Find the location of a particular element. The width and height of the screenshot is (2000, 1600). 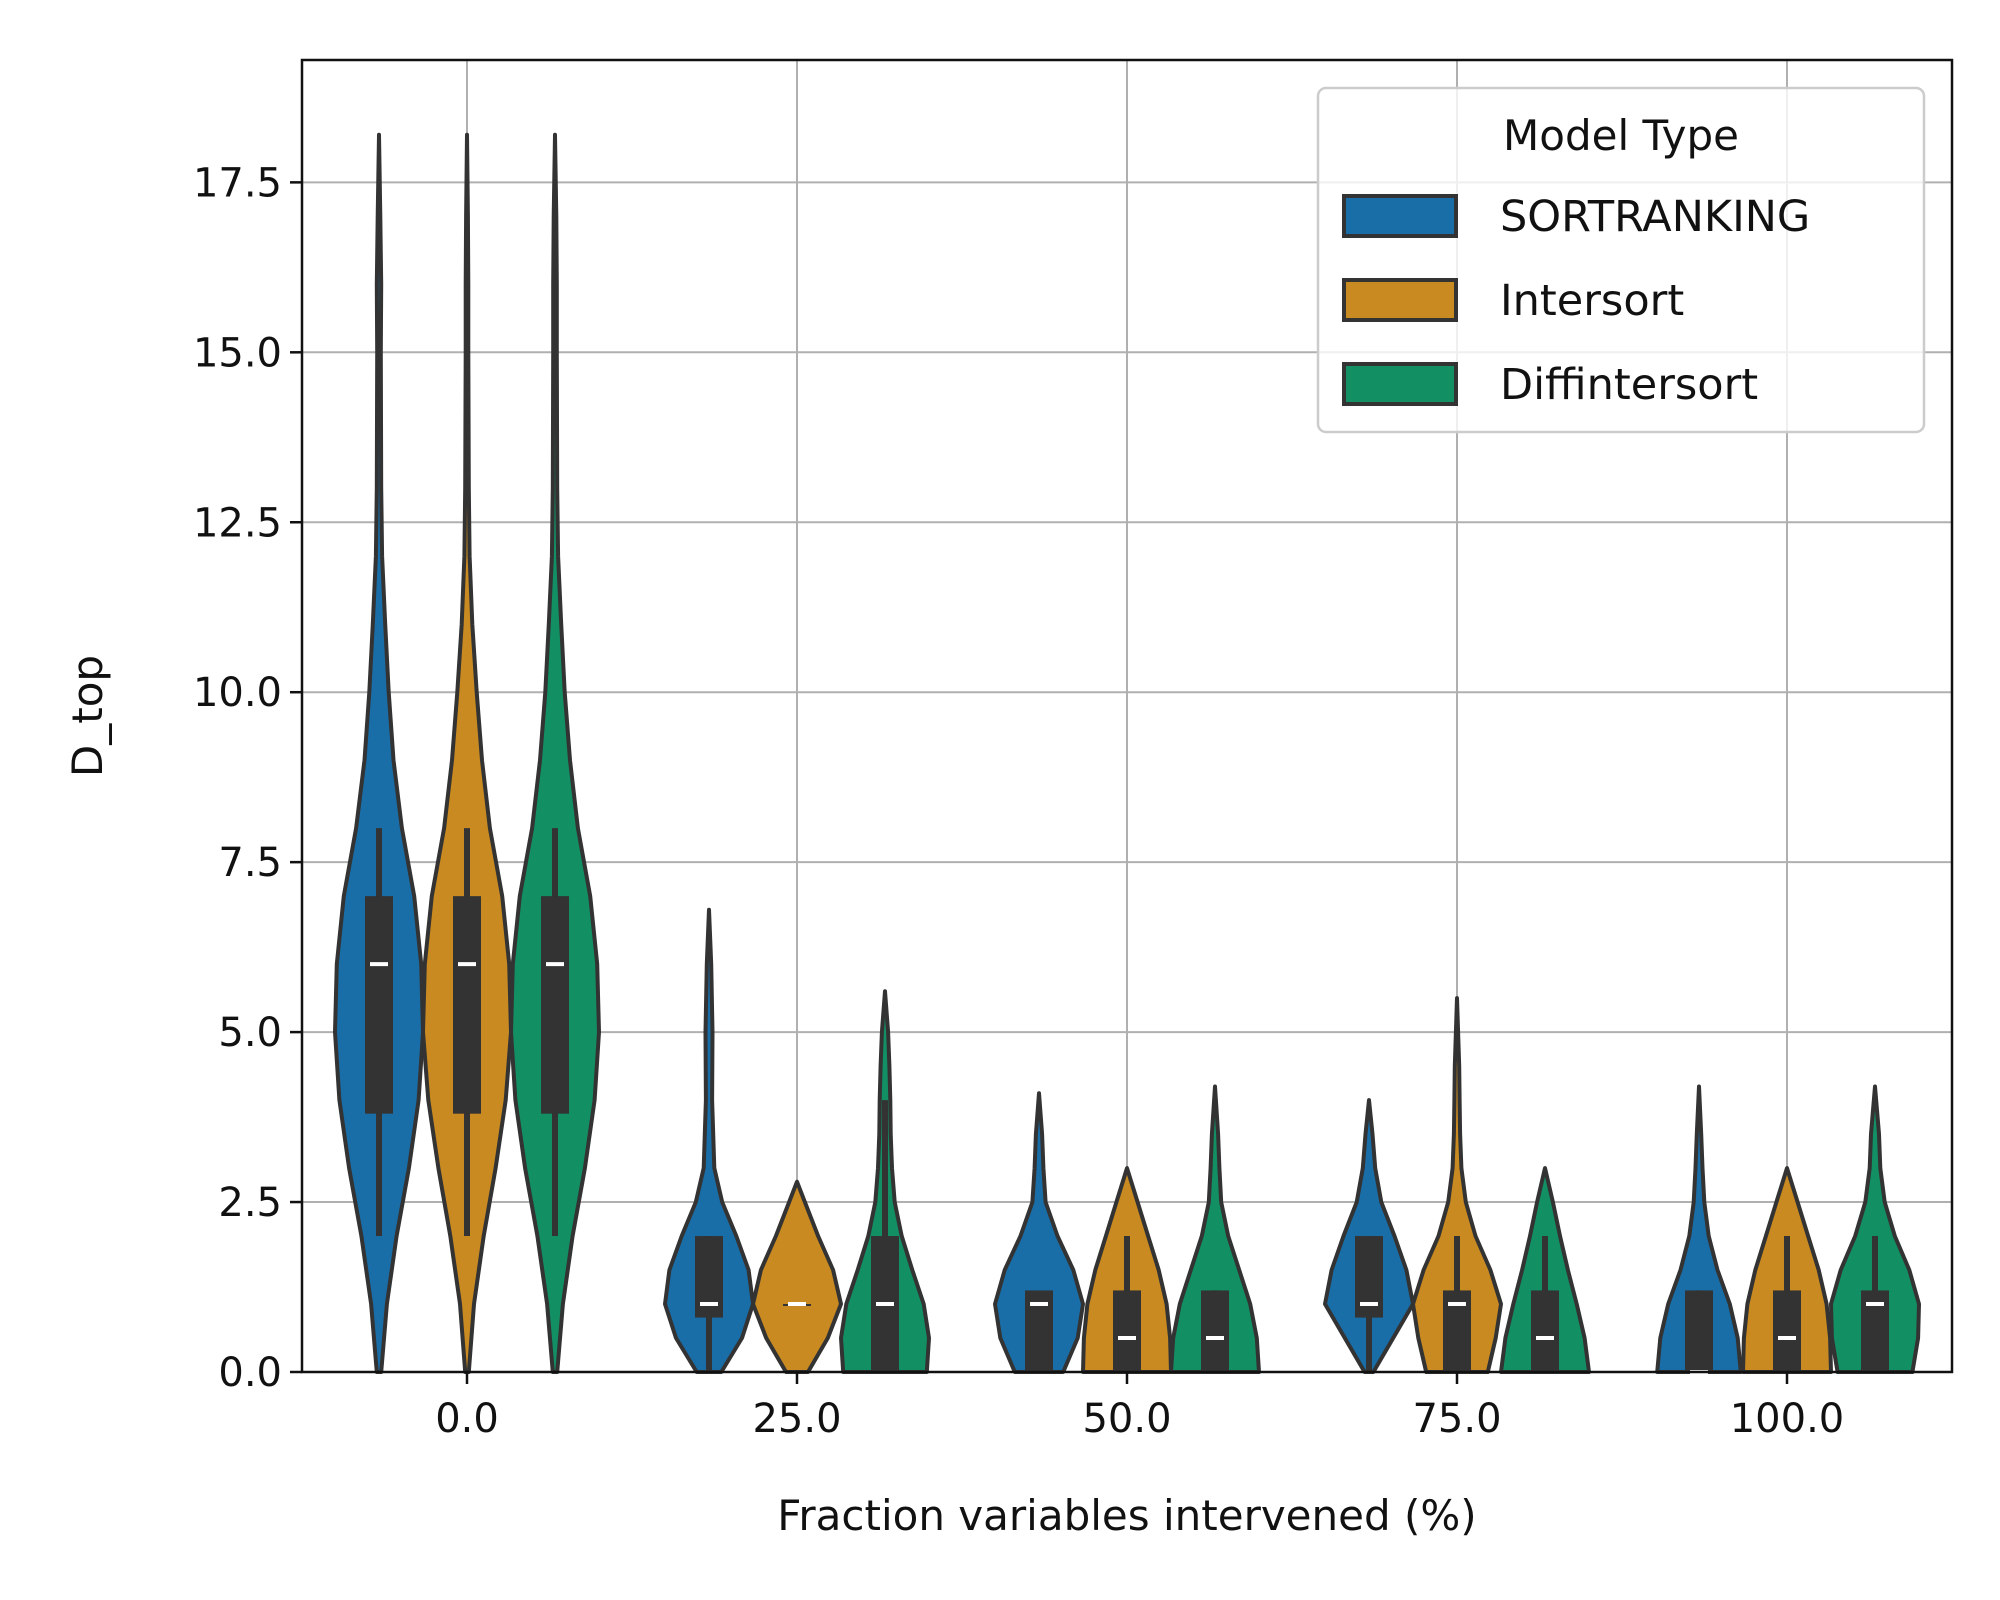

legend-label-sortranking: SORTRANKING is located at coordinates (1655, 217).